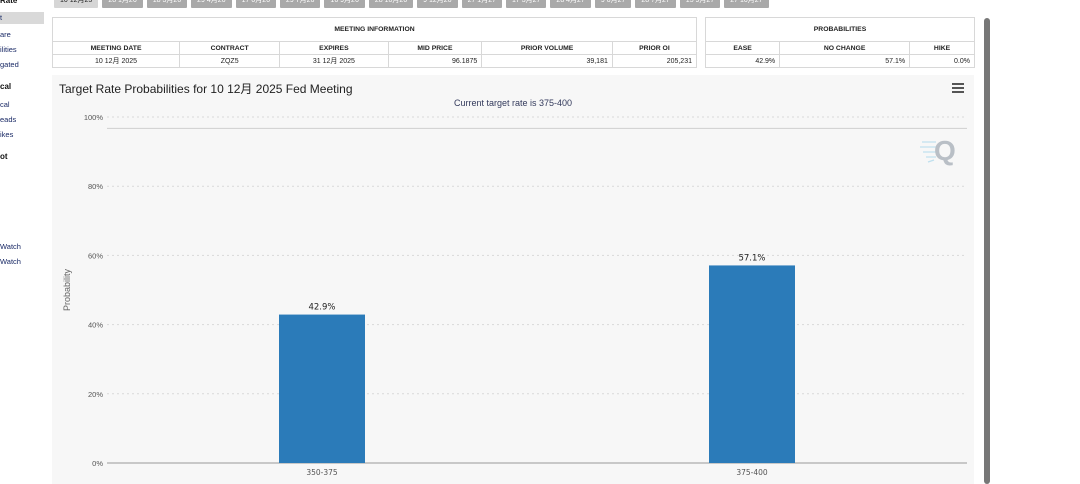 The image size is (1080, 484). What do you see at coordinates (987, 251) in the screenshot?
I see `vertical-scrollbar` at bounding box center [987, 251].